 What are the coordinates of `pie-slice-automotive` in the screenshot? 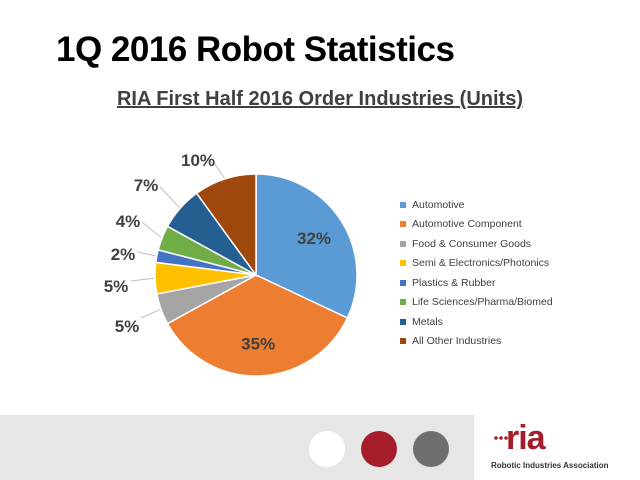 It's located at (306, 246).